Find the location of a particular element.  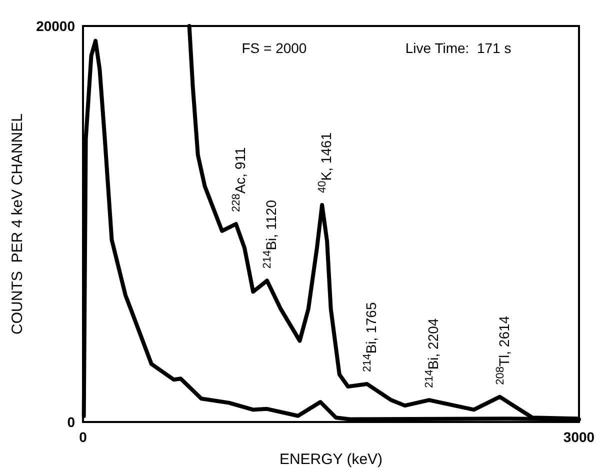

x-tick-label: 3000 is located at coordinates (579, 437).